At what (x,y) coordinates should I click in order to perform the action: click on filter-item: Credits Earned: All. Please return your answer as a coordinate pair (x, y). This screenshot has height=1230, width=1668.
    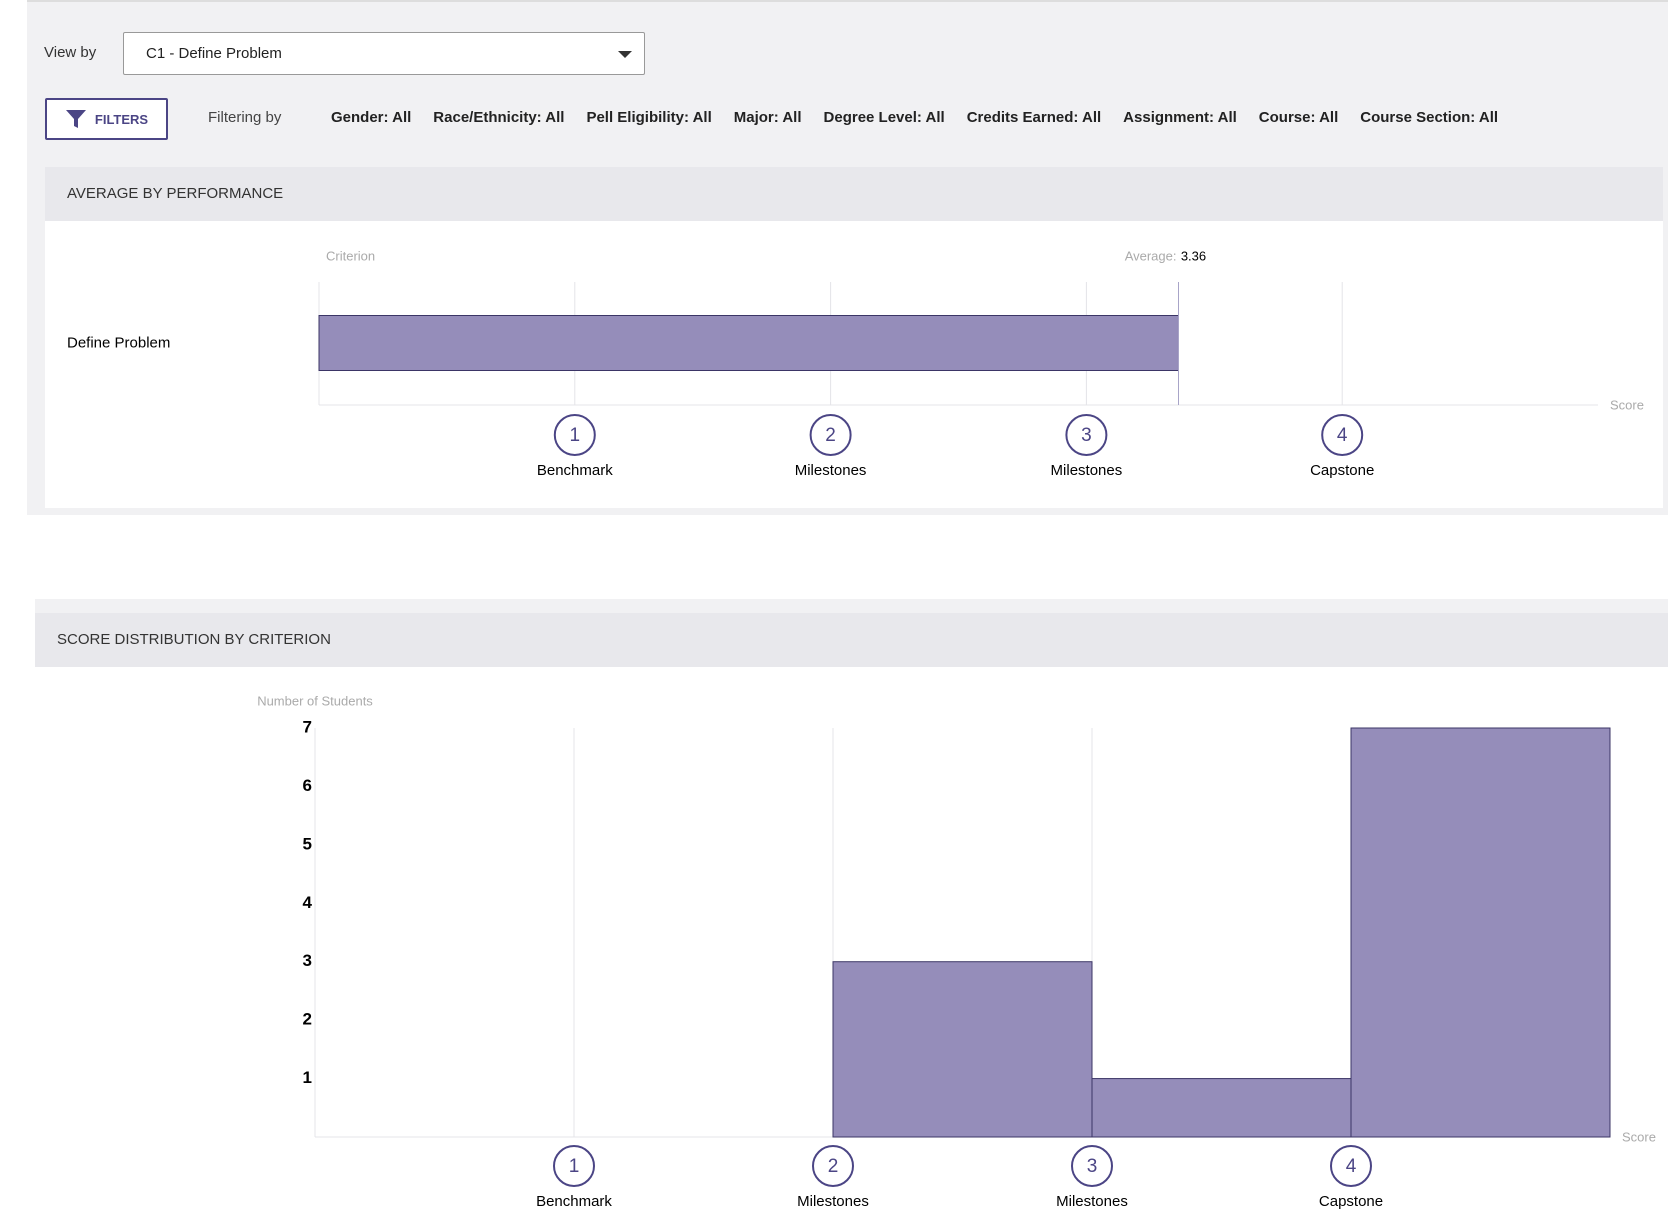
    Looking at the image, I should click on (1034, 117).